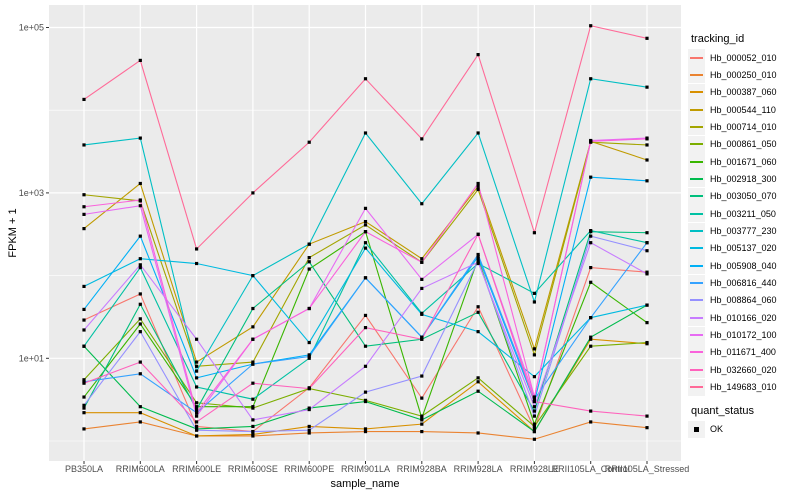  Describe the element at coordinates (591, 469) in the screenshot. I see `x-tick-label: RRII105LA_Control` at that location.